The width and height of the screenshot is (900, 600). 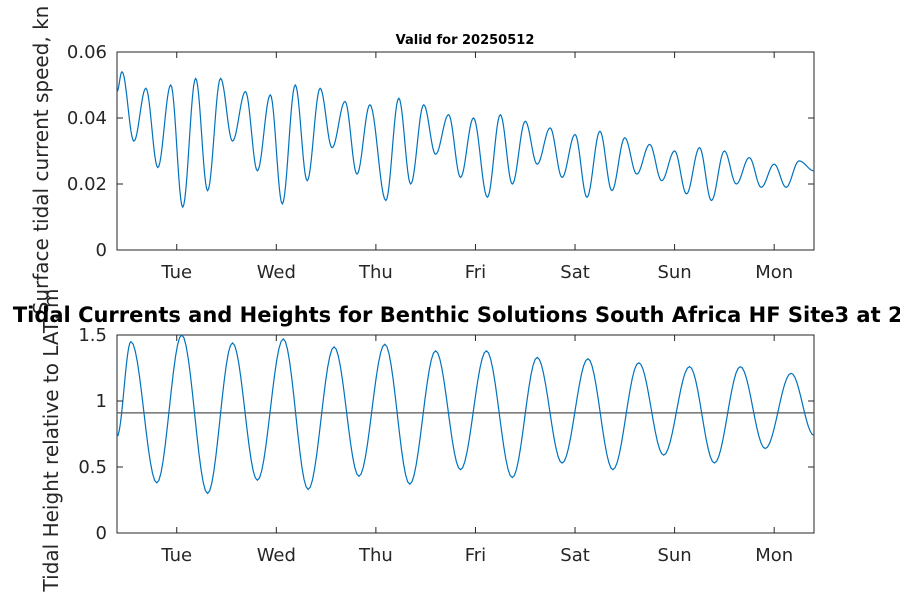 What do you see at coordinates (92, 335) in the screenshot?
I see `tidal-height-ytick-label: 1.5` at bounding box center [92, 335].